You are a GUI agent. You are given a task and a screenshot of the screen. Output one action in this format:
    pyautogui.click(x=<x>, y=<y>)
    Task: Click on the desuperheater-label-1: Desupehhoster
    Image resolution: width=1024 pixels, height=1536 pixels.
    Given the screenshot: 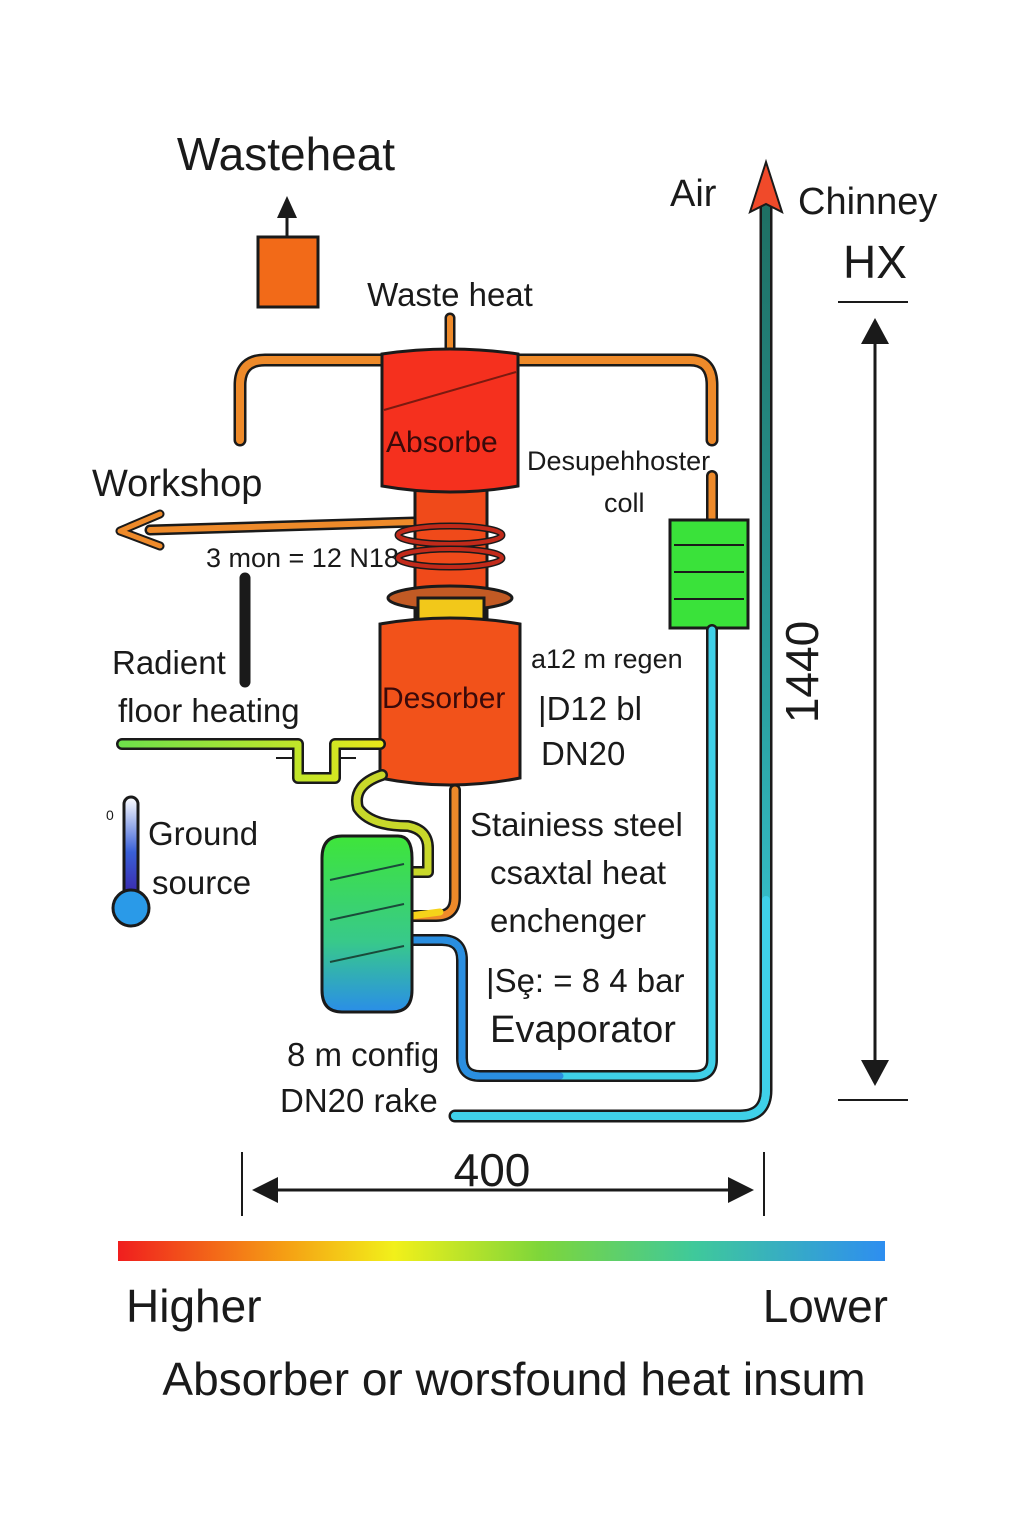 What is the action you would take?
    pyautogui.click(x=618, y=461)
    